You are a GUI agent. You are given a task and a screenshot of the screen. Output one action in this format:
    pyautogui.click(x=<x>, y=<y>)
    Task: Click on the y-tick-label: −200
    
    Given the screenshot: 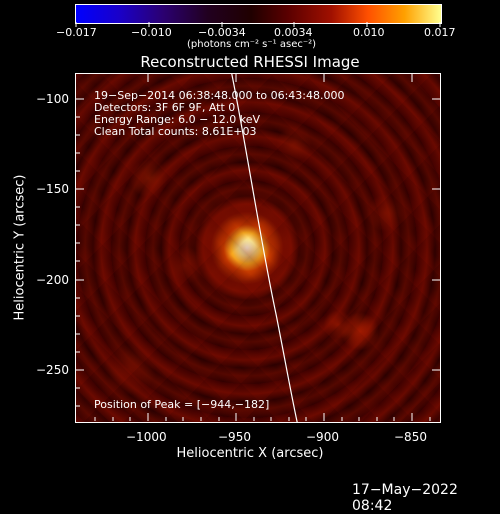 What is the action you would take?
    pyautogui.click(x=52, y=280)
    